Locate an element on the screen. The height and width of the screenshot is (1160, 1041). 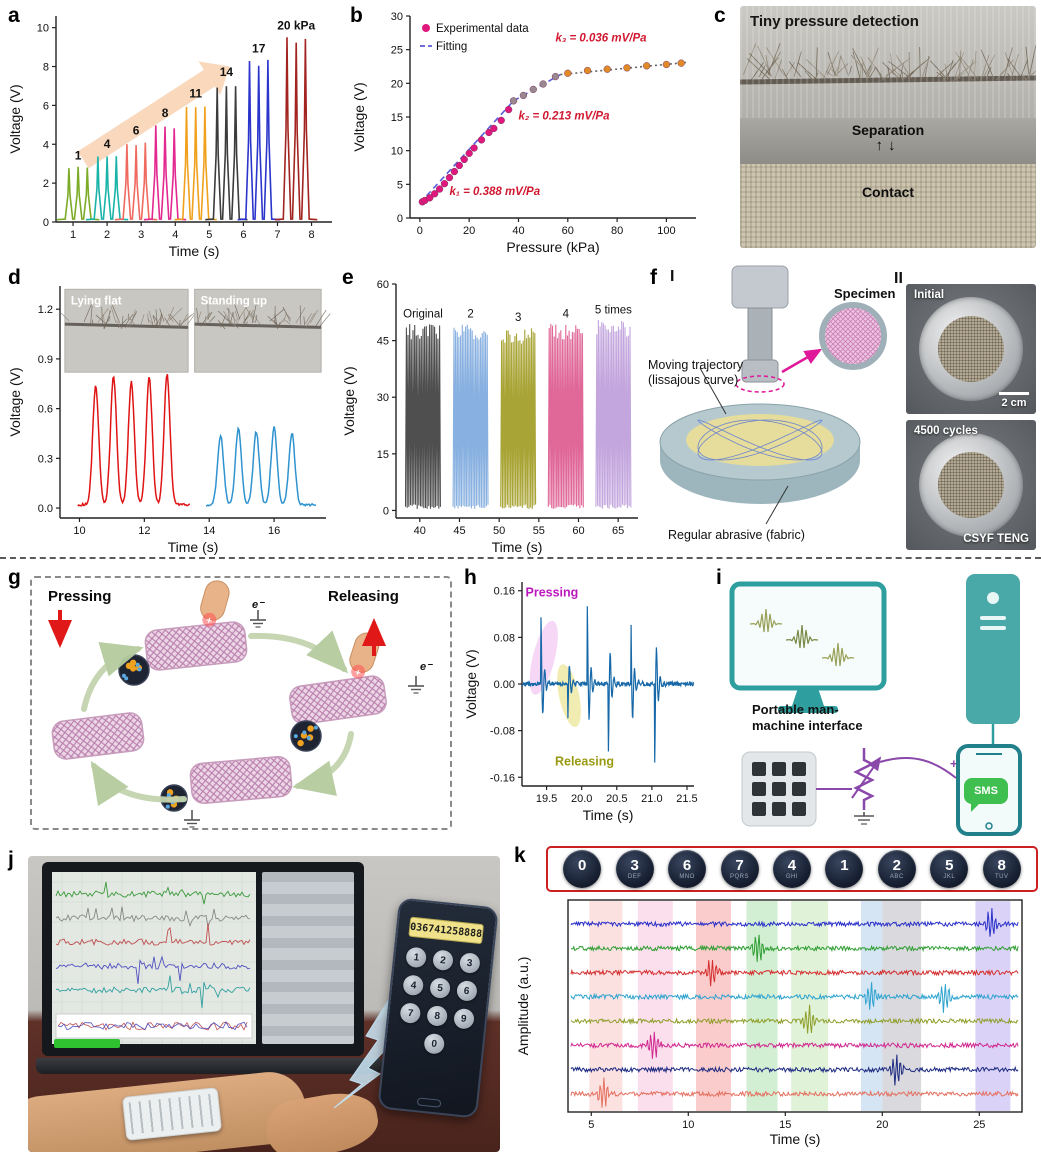
specimen-label: Specimen is located at coordinates (865, 293).